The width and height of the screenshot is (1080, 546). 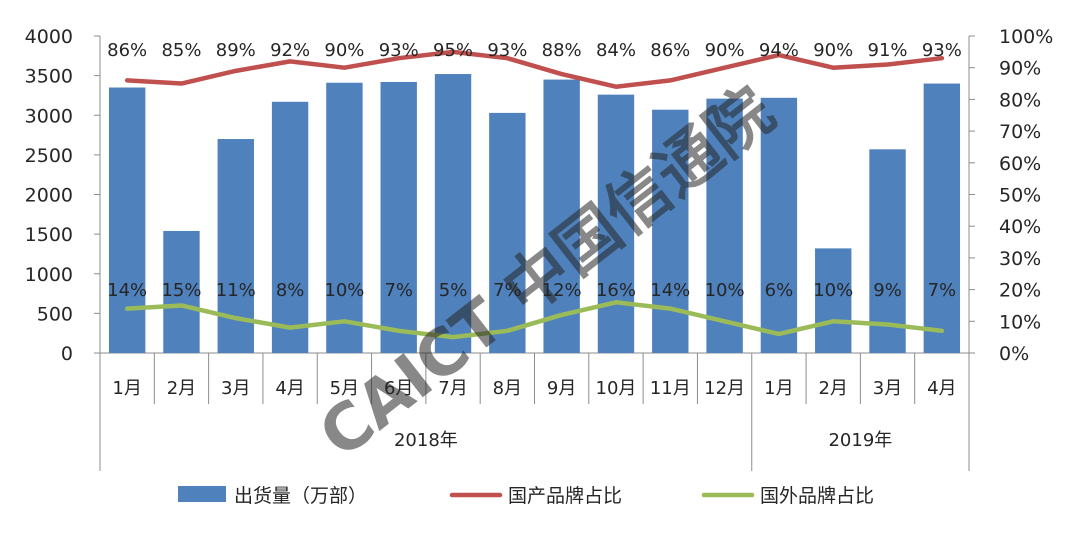 What do you see at coordinates (1020, 100) in the screenshot?
I see `right-tick-label: 80%` at bounding box center [1020, 100].